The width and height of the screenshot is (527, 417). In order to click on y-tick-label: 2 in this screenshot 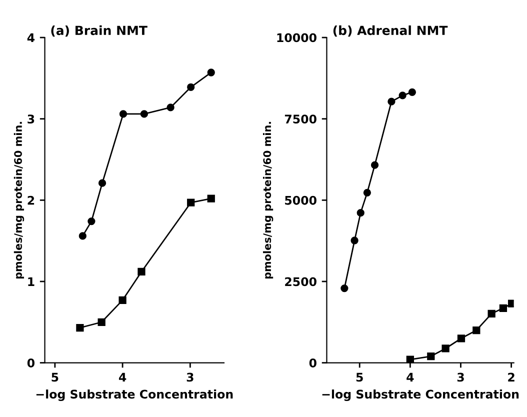, I will do `click(31, 200)`.